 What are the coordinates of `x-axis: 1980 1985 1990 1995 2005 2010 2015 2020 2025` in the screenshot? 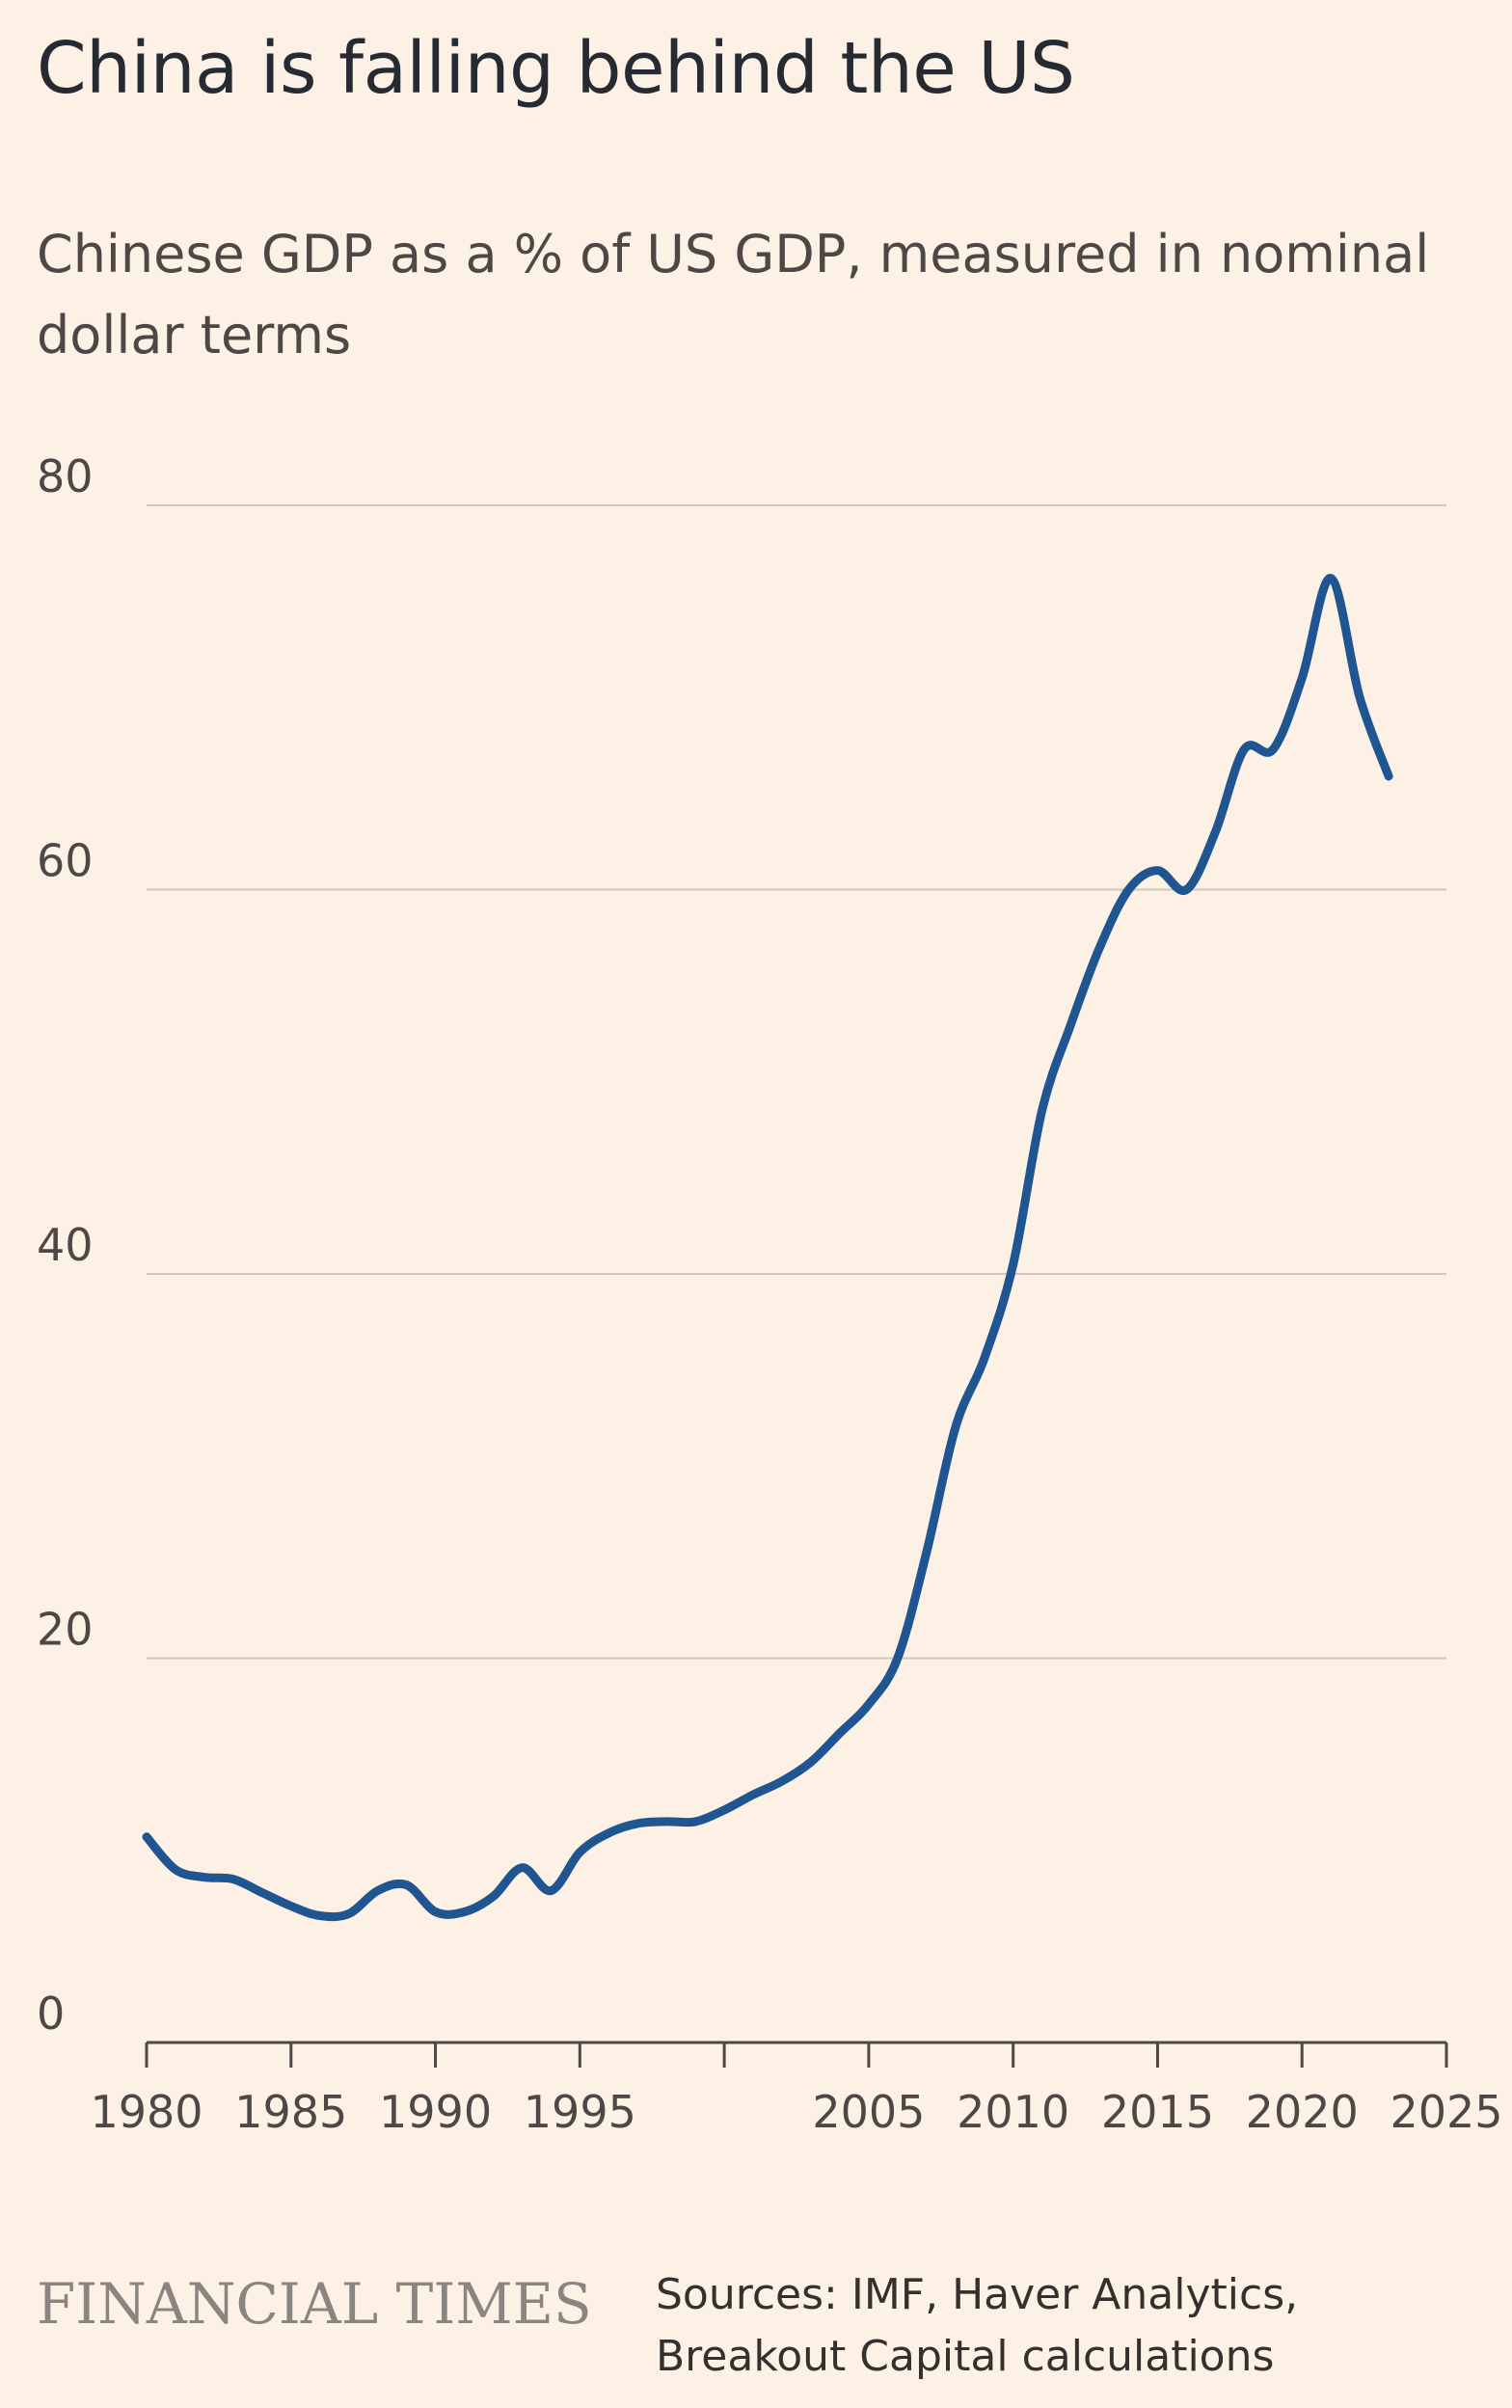 It's located at (796, 2090).